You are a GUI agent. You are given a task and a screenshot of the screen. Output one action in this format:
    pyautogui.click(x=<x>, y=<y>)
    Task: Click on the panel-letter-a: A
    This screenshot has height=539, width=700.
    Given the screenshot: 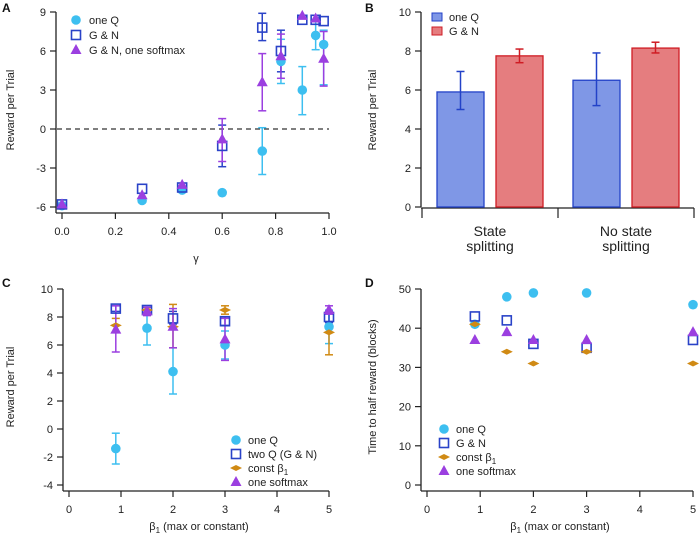 What is the action you would take?
    pyautogui.click(x=6, y=8)
    